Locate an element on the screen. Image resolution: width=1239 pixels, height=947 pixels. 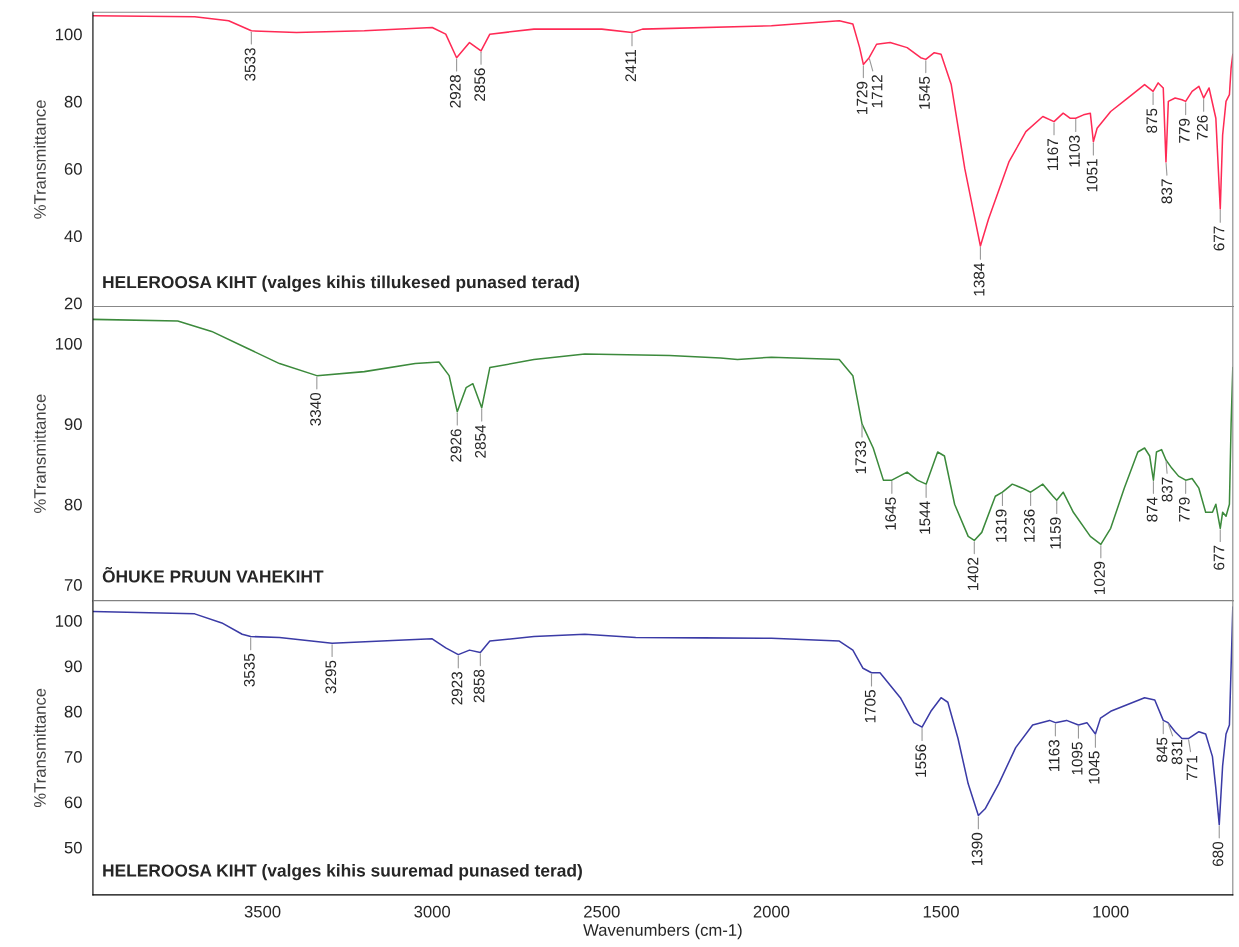
x-tick-label: 1500 is located at coordinates (941, 911).